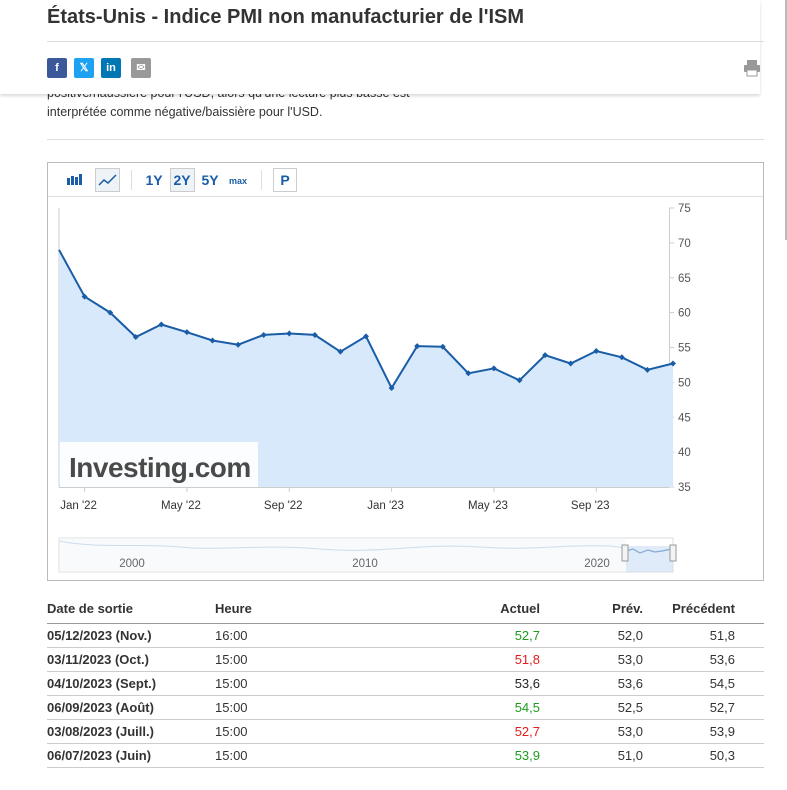  Describe the element at coordinates (627, 608) in the screenshot. I see `column-header: Prév.` at that location.